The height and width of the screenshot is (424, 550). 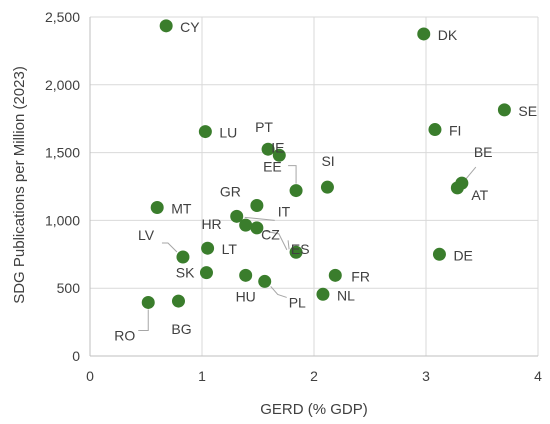 I want to click on point-fr, so click(x=335, y=275).